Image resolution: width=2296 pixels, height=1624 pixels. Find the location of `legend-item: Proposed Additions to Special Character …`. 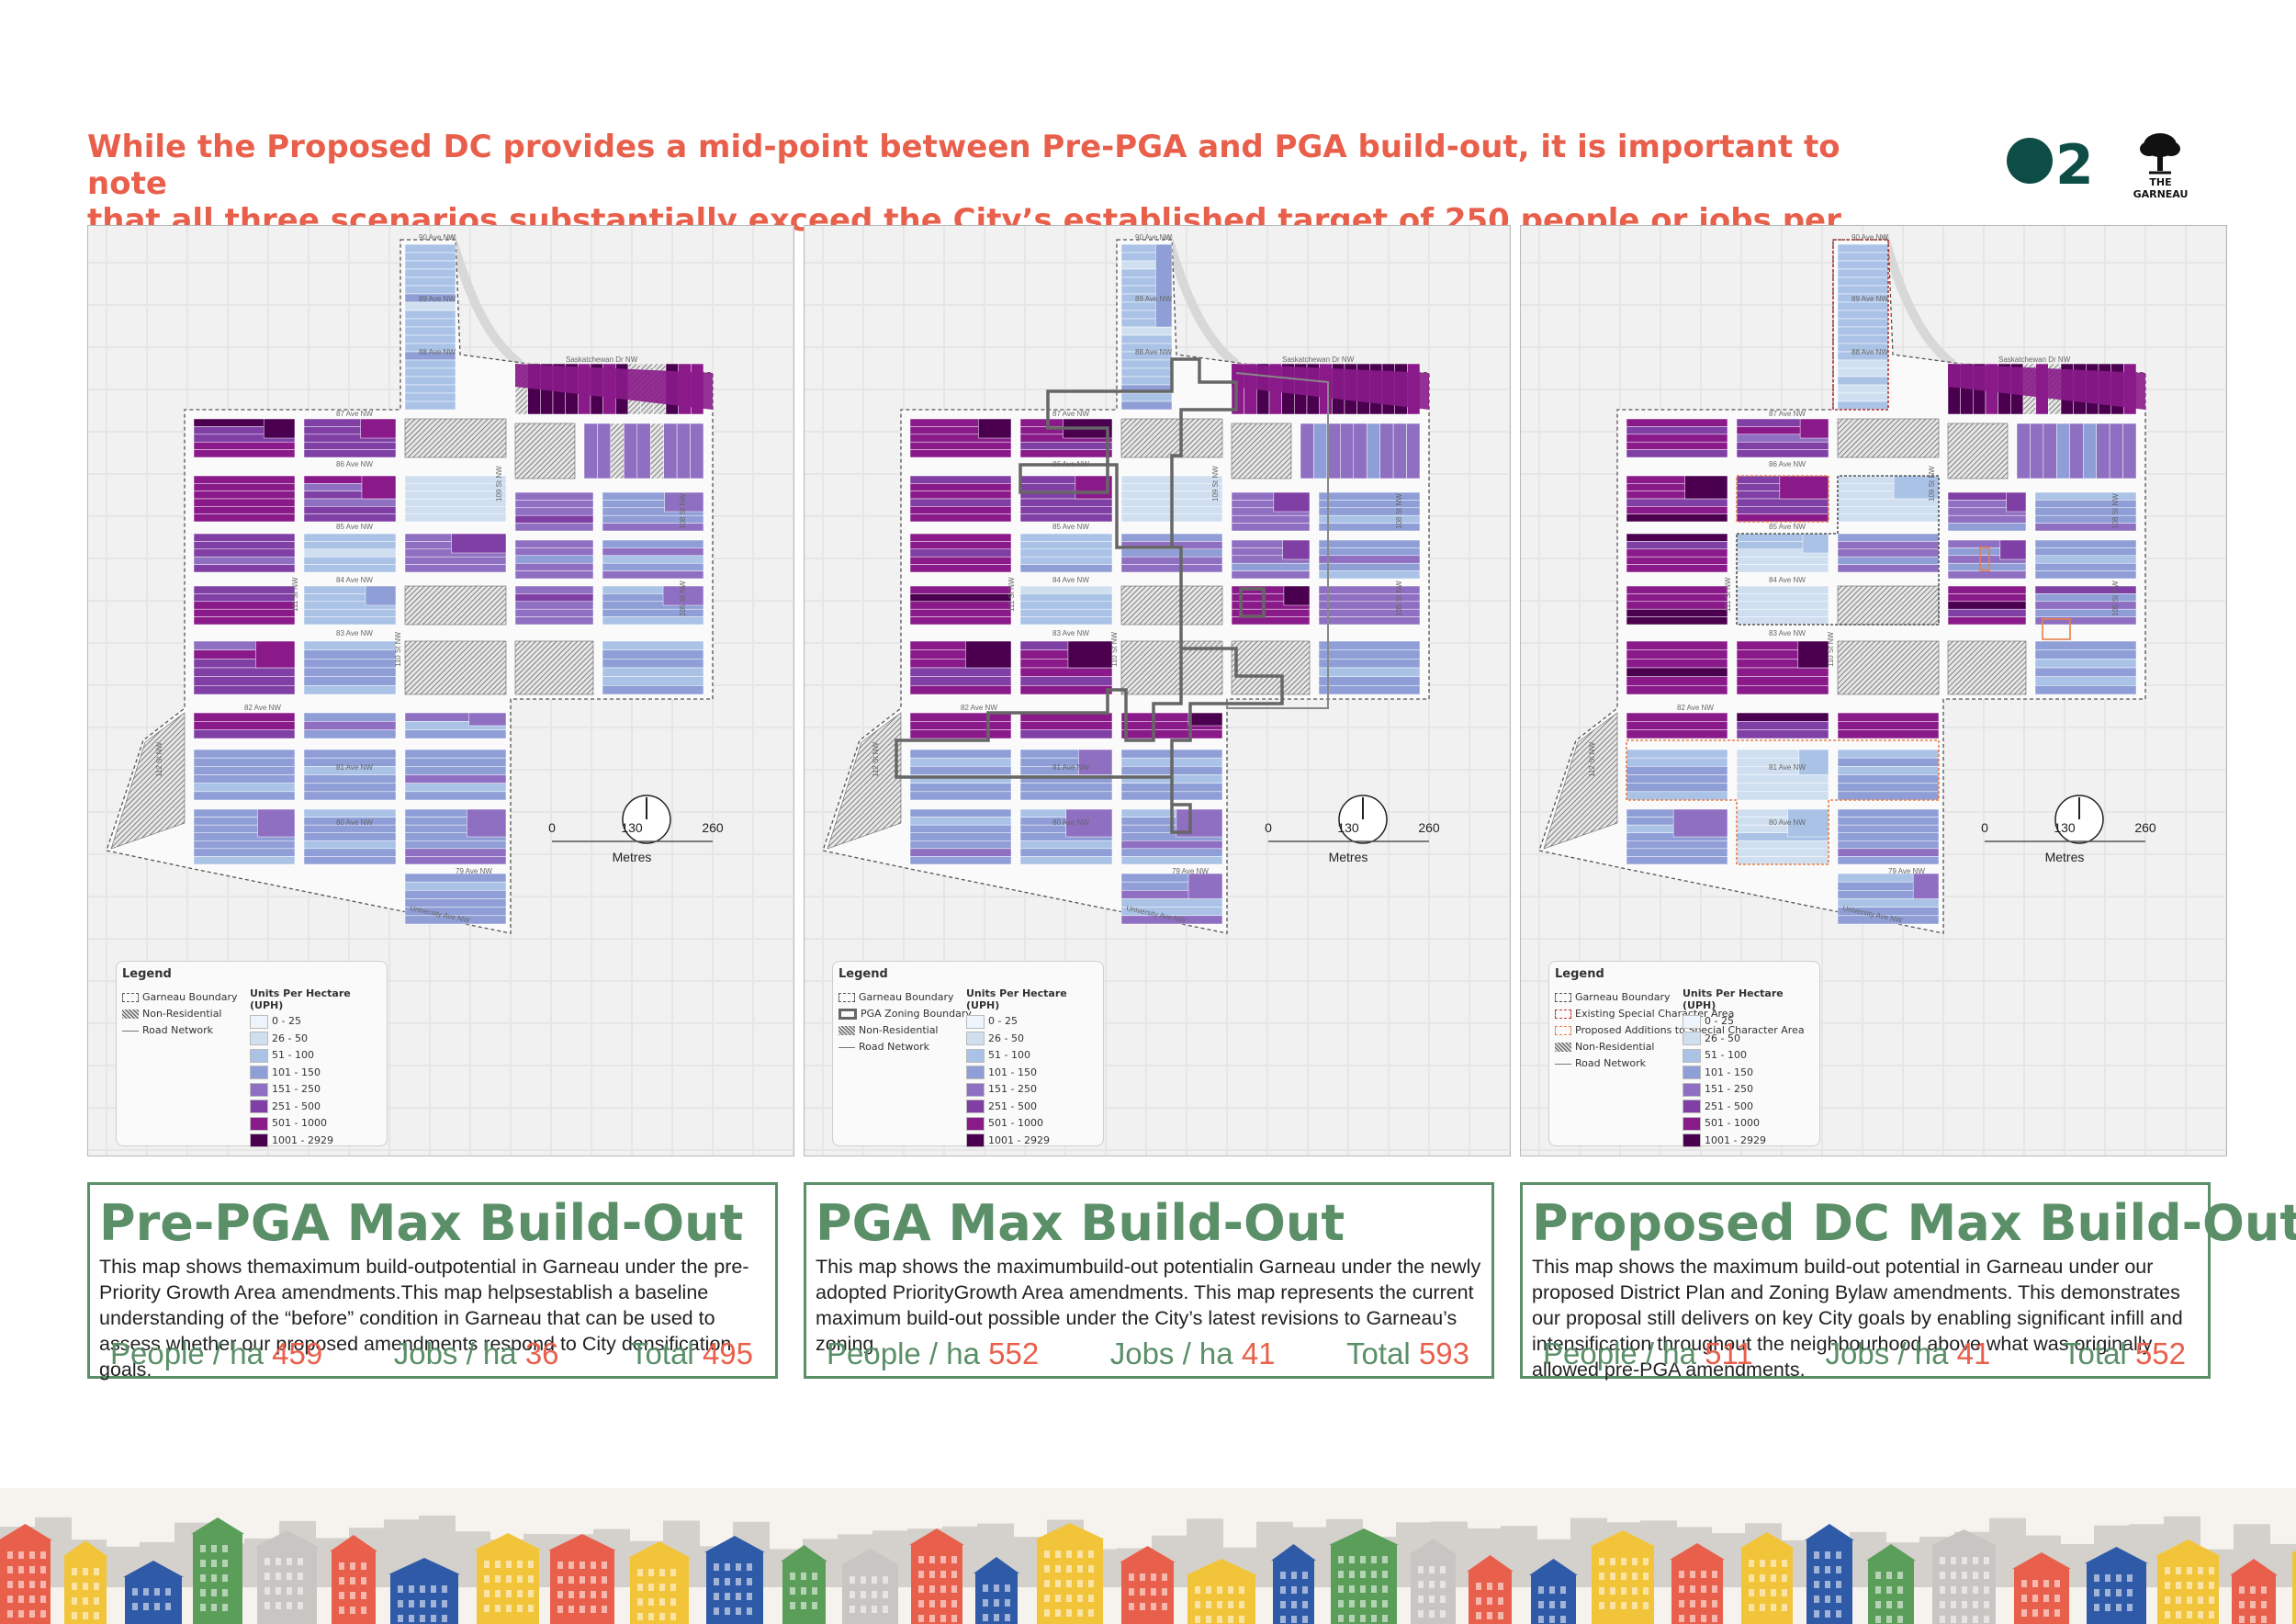

legend-item: Proposed Additions to Special Character … is located at coordinates (1690, 1030).